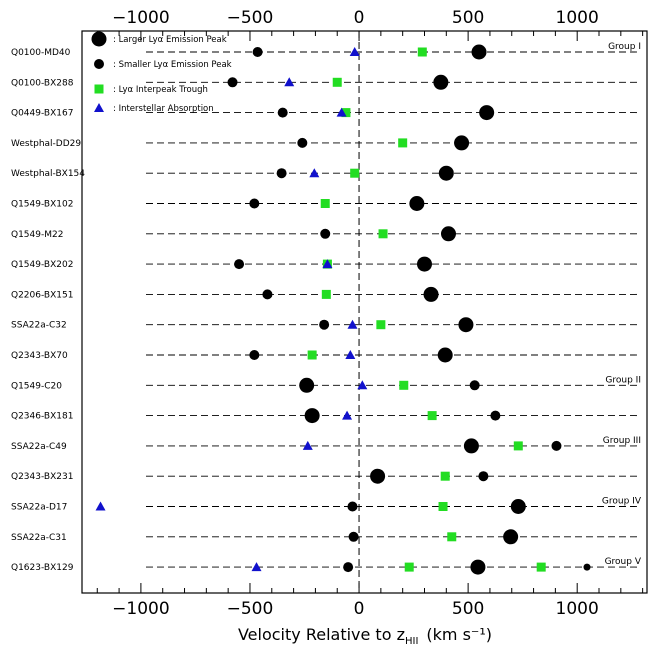  I want to click on row-label: SSA22a-D17, so click(39, 508).